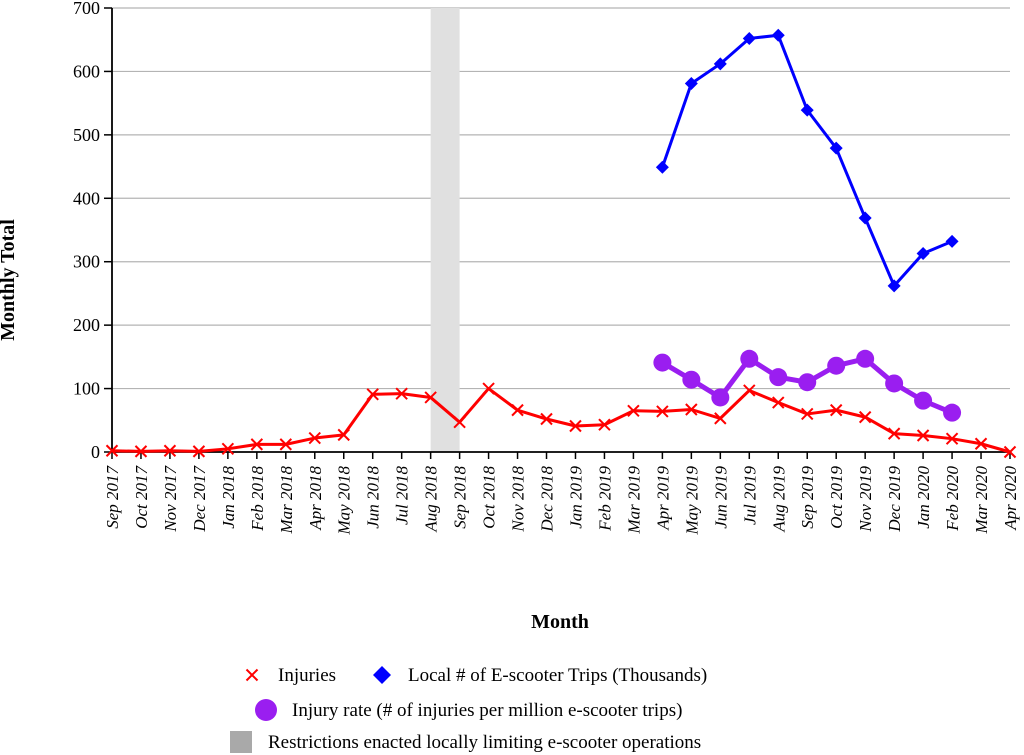 Image resolution: width=1024 pixels, height=755 pixels. What do you see at coordinates (604, 499) in the screenshot?
I see `x-tick-label: Feb 2019` at bounding box center [604, 499].